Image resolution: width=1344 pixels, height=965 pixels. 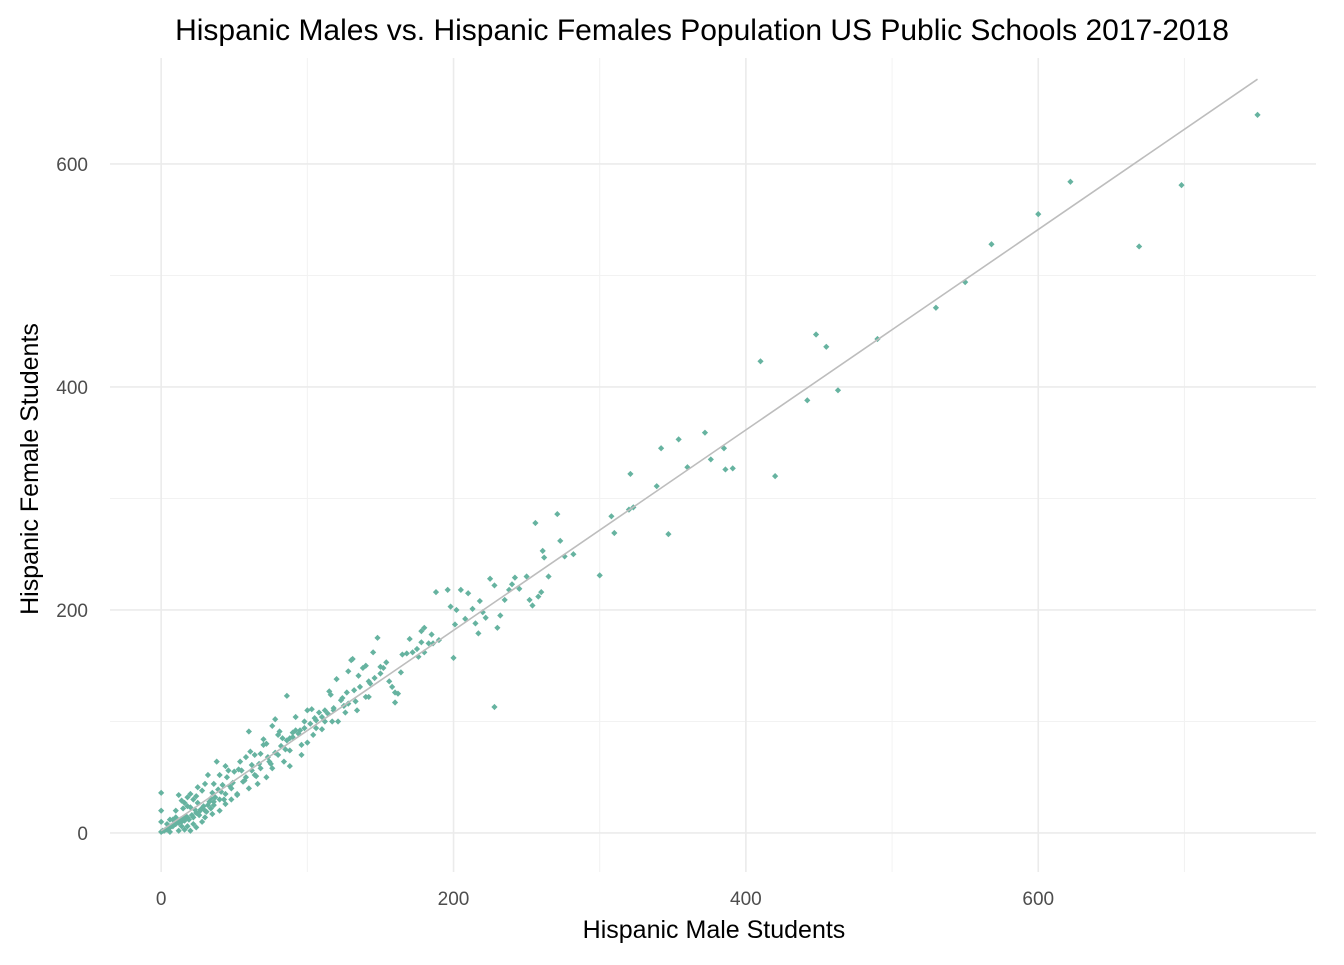 What do you see at coordinates (82, 834) in the screenshot?
I see `y-tick-label: 0` at bounding box center [82, 834].